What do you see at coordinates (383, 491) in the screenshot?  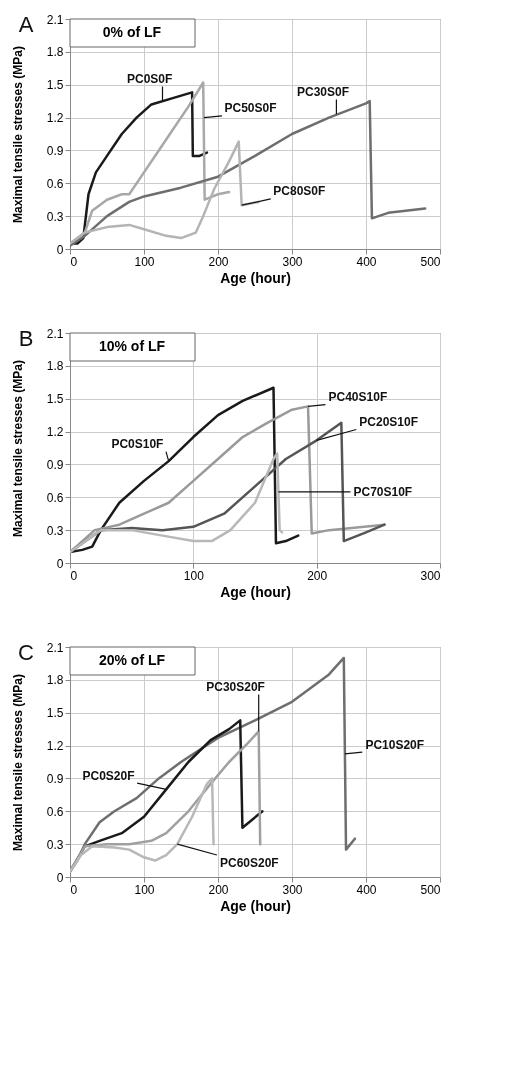 I see `annotation: PC70S10F` at bounding box center [383, 491].